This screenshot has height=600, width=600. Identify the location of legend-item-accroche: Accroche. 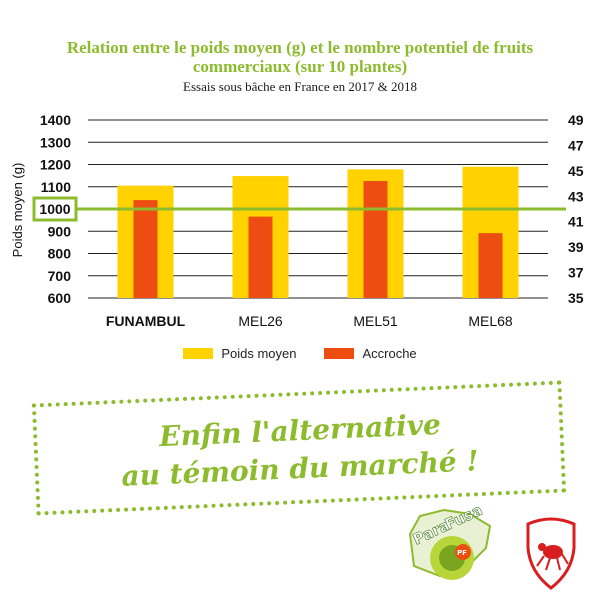
(370, 353).